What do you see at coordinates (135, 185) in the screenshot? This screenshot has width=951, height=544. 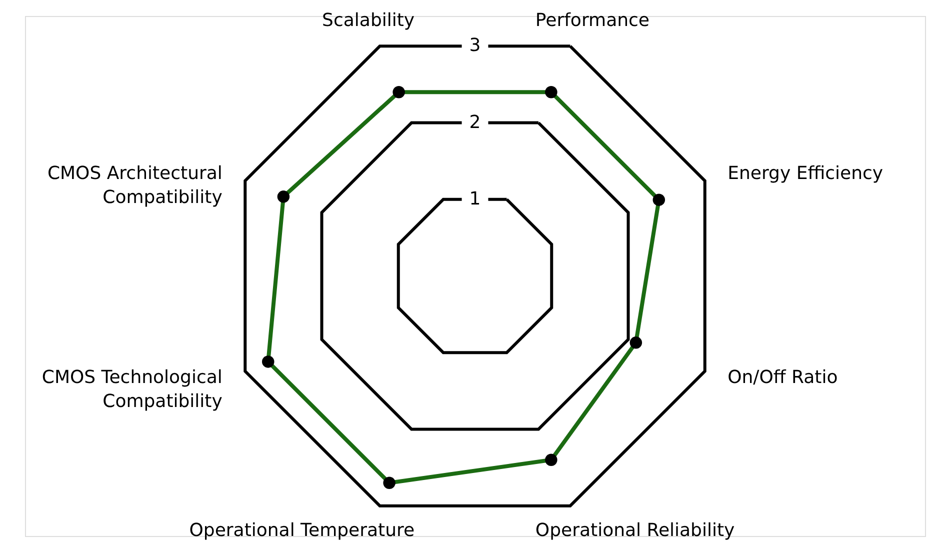 I see `spoke-label: CMOS Architectural Compatibility` at bounding box center [135, 185].